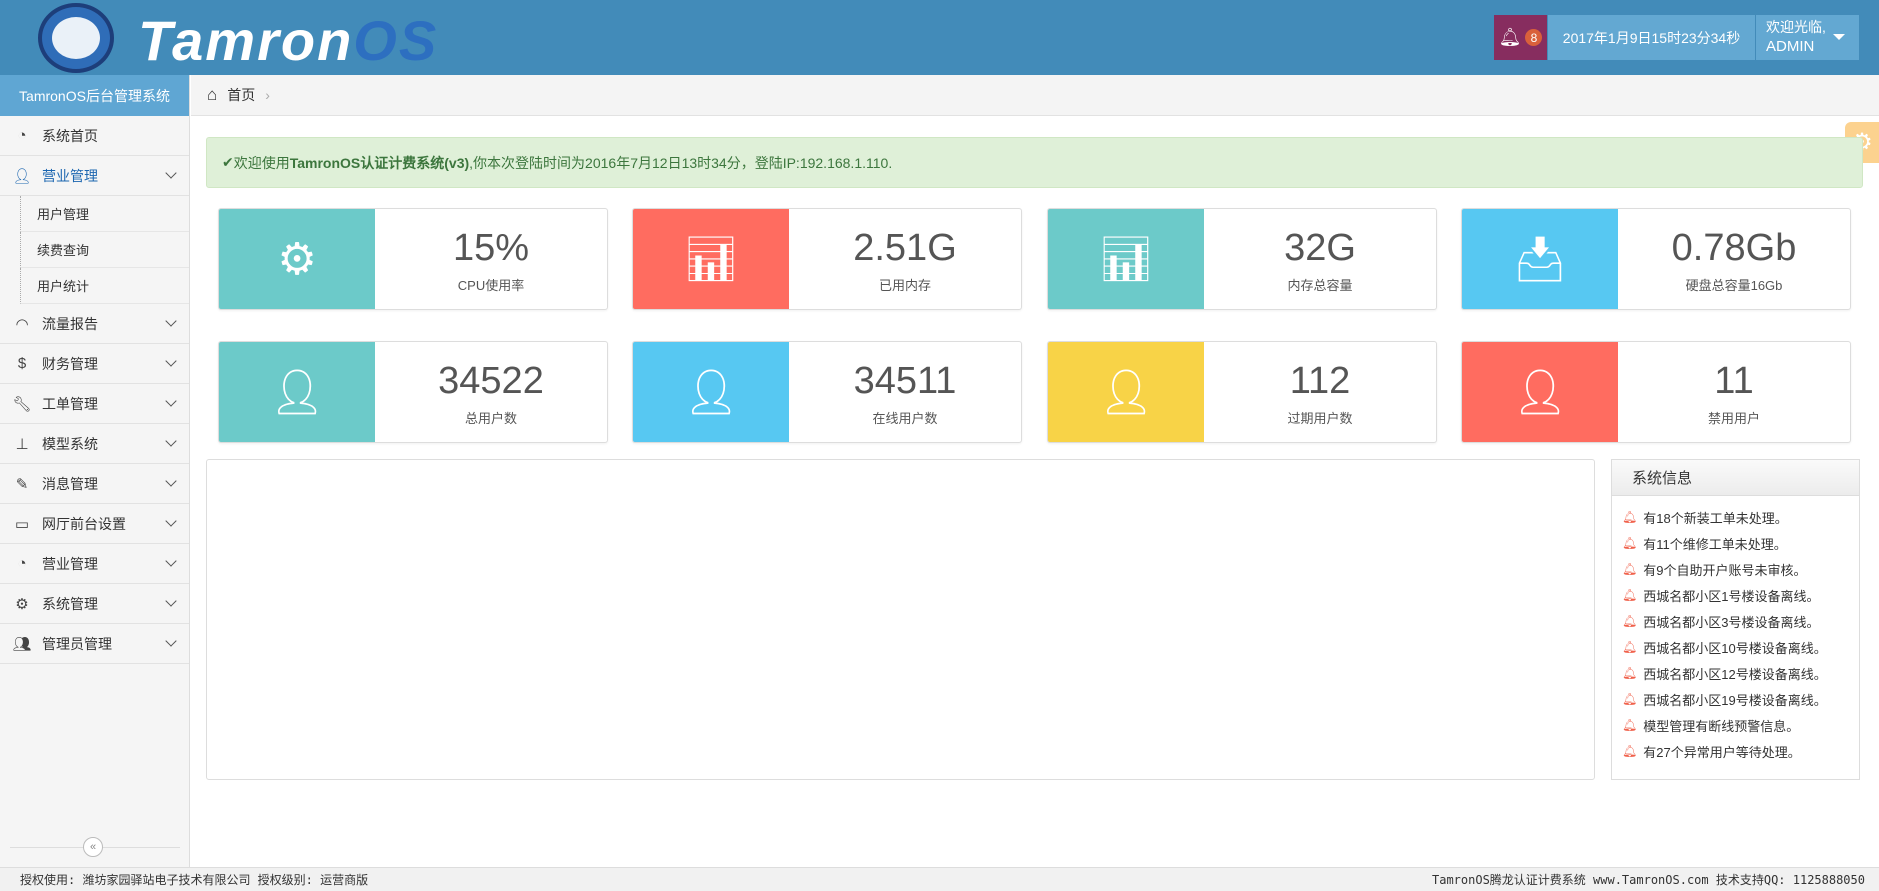  Describe the element at coordinates (70, 443) in the screenshot. I see `sidebar-item-label: 模型系统` at that location.